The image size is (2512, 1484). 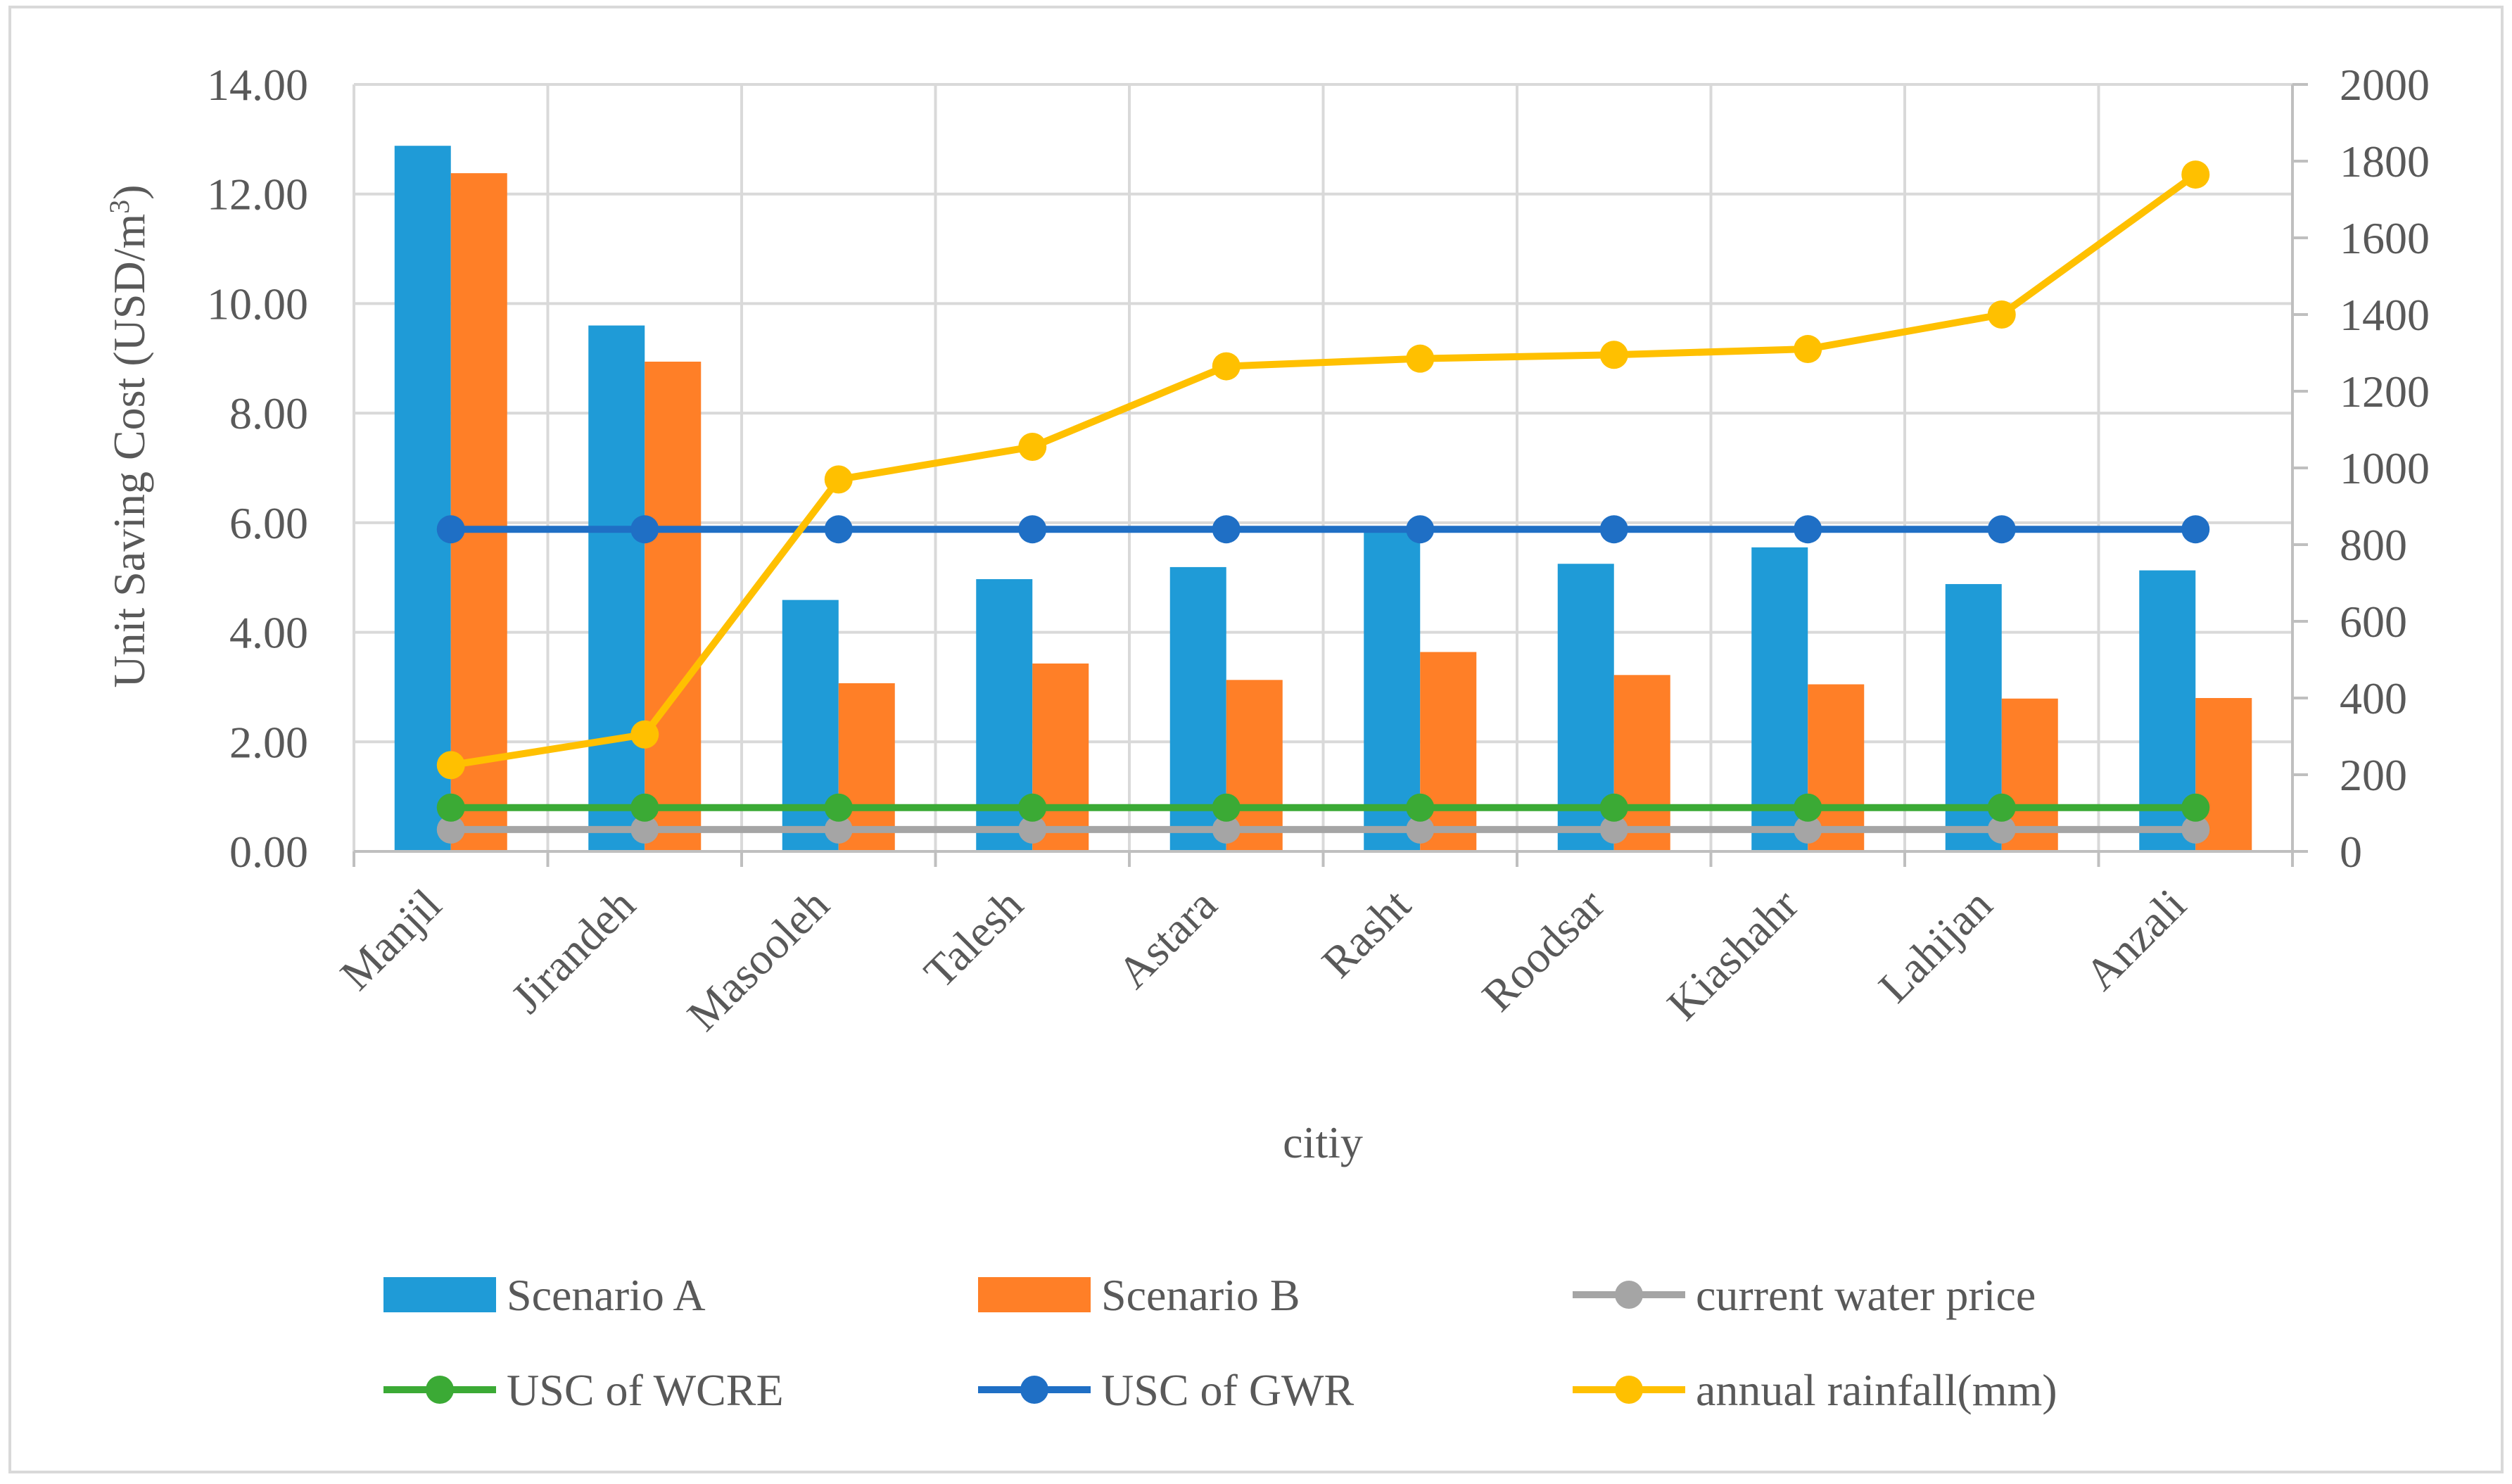 I want to click on legend-label: USC of WCRE, so click(x=645, y=1390).